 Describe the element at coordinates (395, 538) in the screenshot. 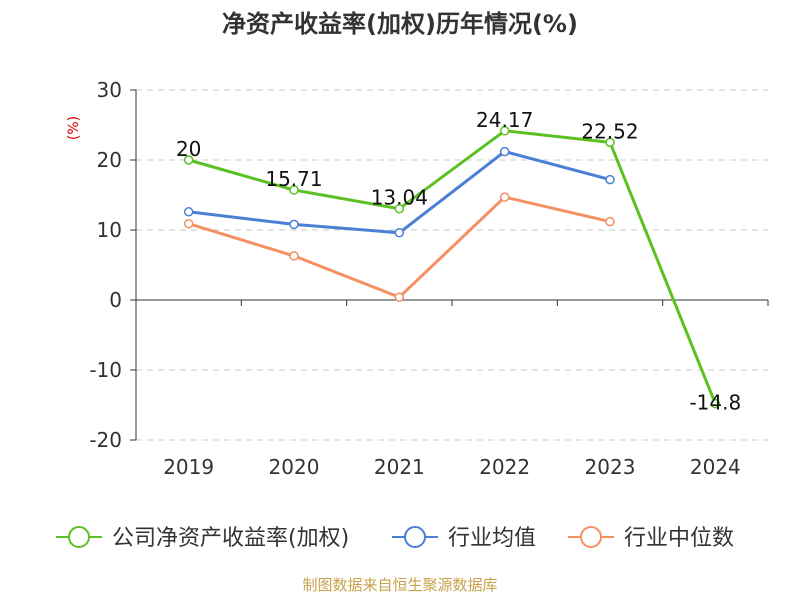

I see `legend: 公司净资产收益率(加权) 行业均值 行业中位数` at that location.